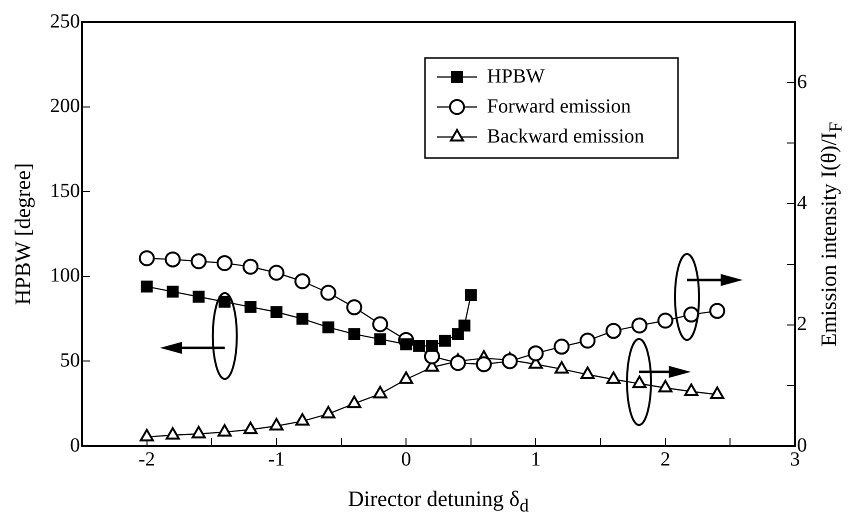 This screenshot has height=526, width=857. What do you see at coordinates (802, 324) in the screenshot?
I see `y2-tick-label: 2` at bounding box center [802, 324].